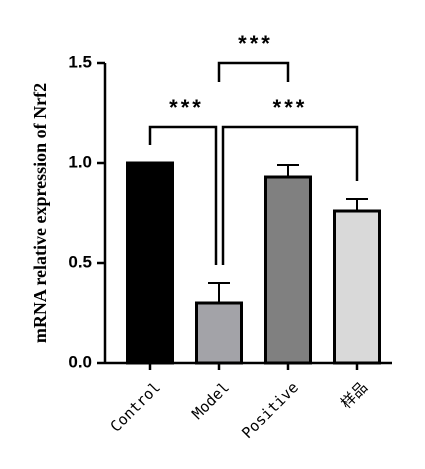 This screenshot has height=469, width=425. Describe the element at coordinates (80, 61) in the screenshot. I see `y-tick-label: 1.5` at that location.